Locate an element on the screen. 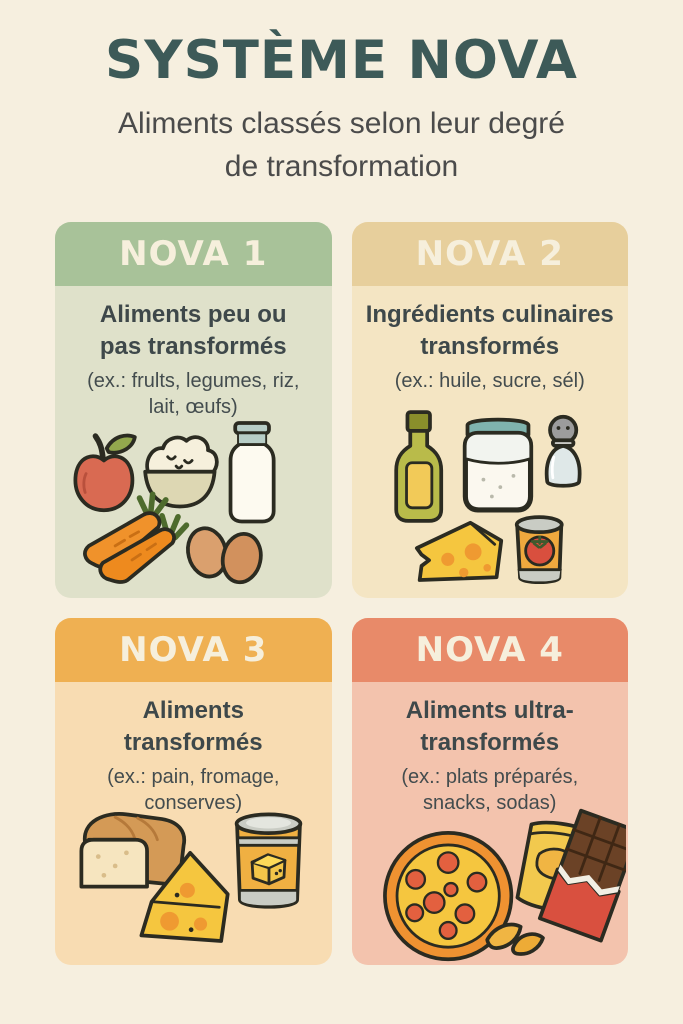 Image resolution: width=683 pixels, height=1024 pixels. nova-3-foods-illustration is located at coordinates (191, 877).